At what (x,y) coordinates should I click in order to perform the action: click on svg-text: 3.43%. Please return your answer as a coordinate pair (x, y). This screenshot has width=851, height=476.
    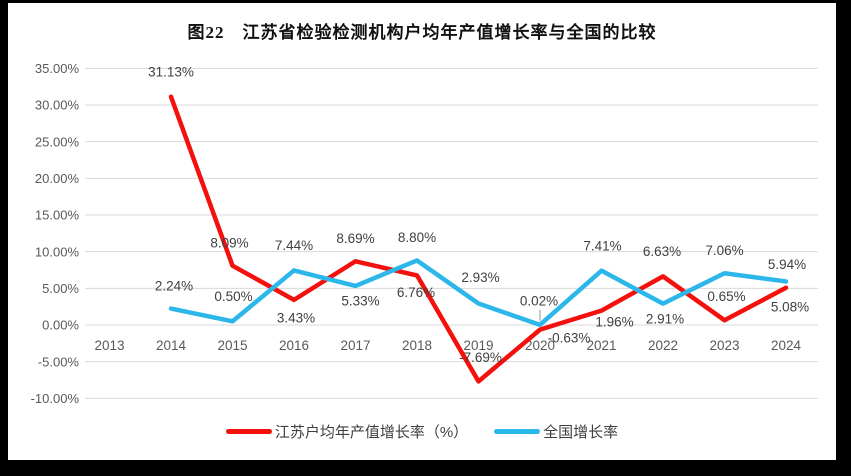
    Looking at the image, I should click on (296, 318).